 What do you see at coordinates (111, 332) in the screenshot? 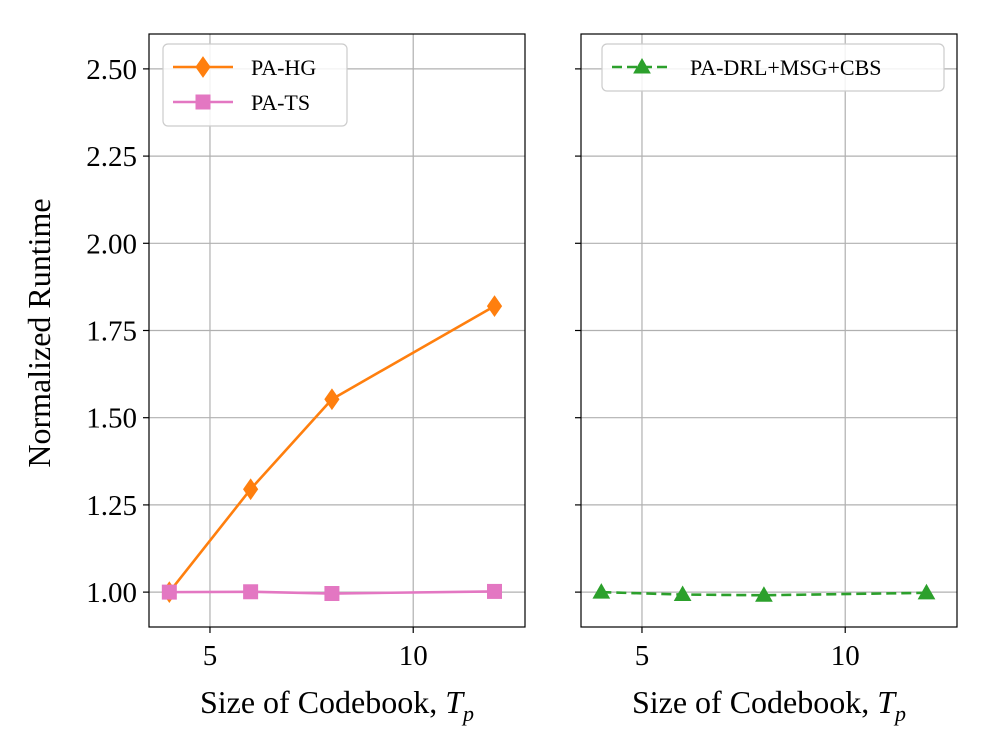
I see `left-y-tick-label-3: 1.75` at bounding box center [111, 332].